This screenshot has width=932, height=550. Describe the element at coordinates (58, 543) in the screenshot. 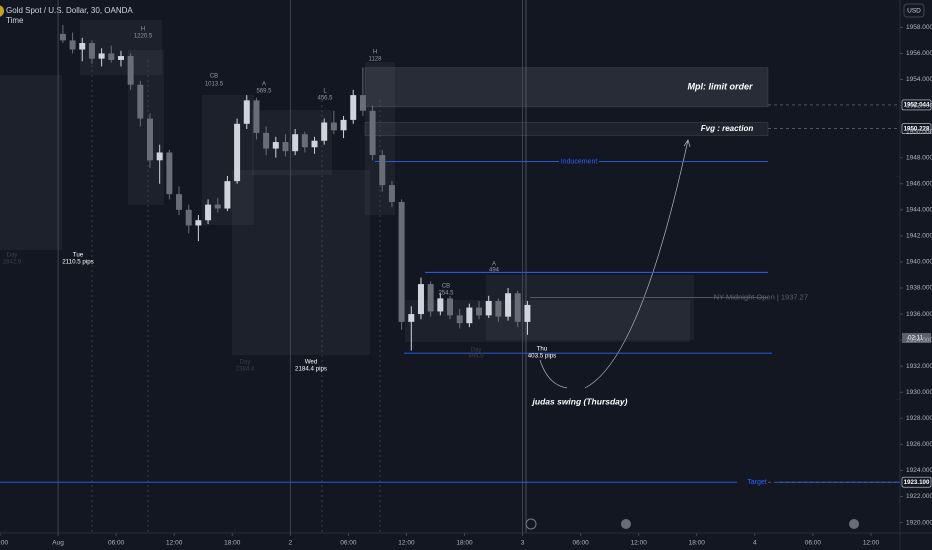

I see `x-tick-label: Aug` at that location.